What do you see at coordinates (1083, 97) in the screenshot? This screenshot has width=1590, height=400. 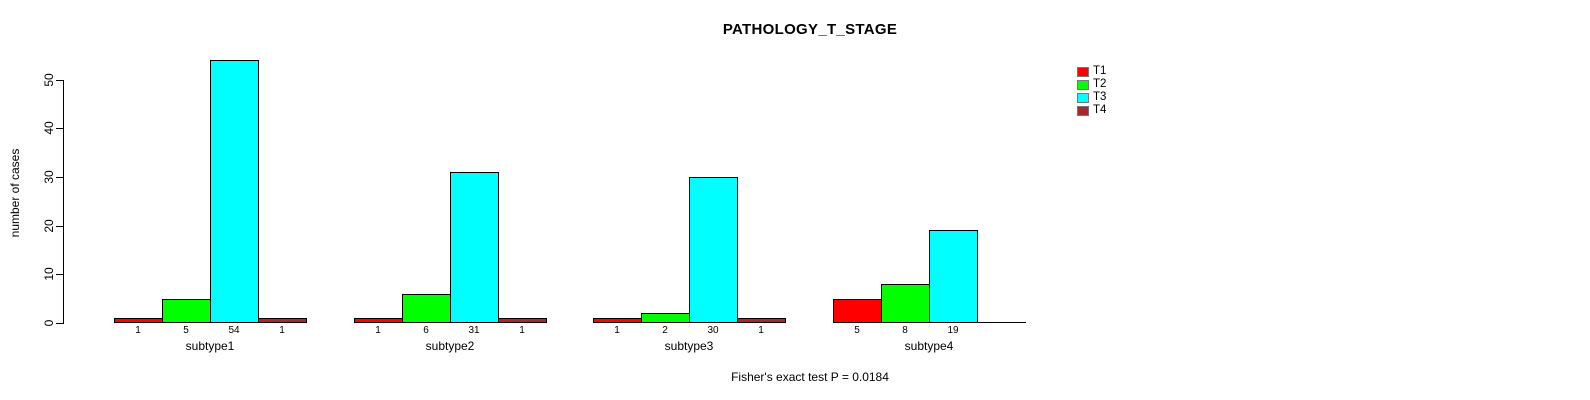 I see `legend-swatch-t3` at bounding box center [1083, 97].